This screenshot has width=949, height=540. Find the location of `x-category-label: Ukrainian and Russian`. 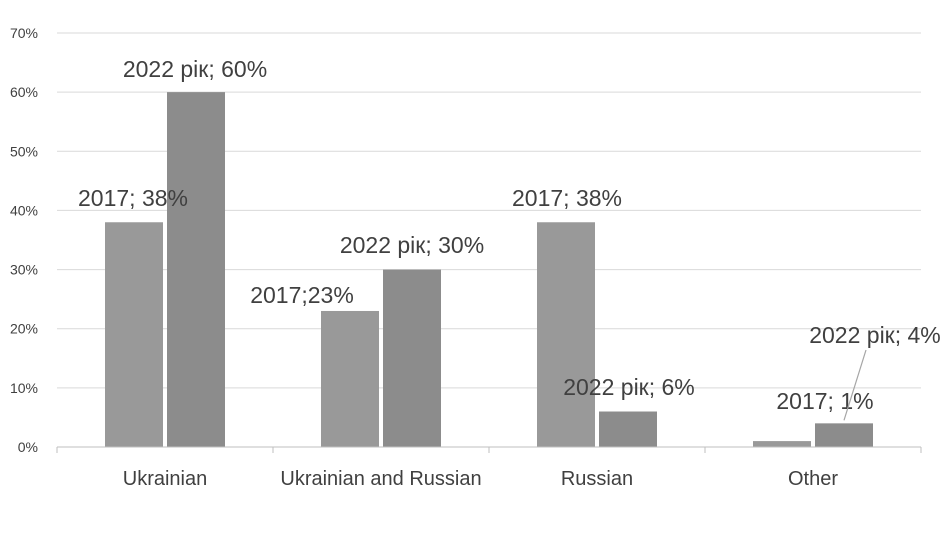

x-category-label: Ukrainian and Russian is located at coordinates (380, 479).